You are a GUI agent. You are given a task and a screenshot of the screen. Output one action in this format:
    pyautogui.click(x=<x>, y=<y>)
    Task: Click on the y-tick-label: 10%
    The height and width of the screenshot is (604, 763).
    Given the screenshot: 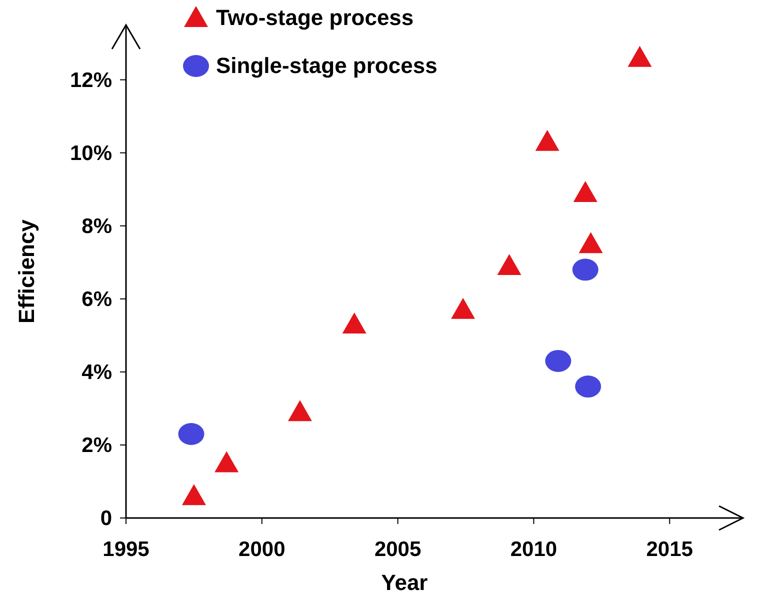 What is the action you would take?
    pyautogui.click(x=91, y=153)
    